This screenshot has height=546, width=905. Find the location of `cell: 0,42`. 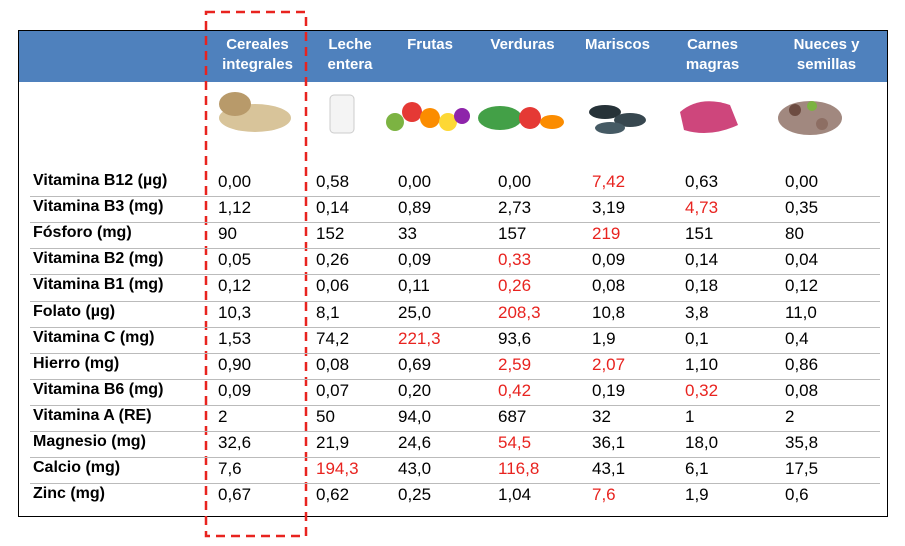

cell: 0,42 is located at coordinates (515, 390).